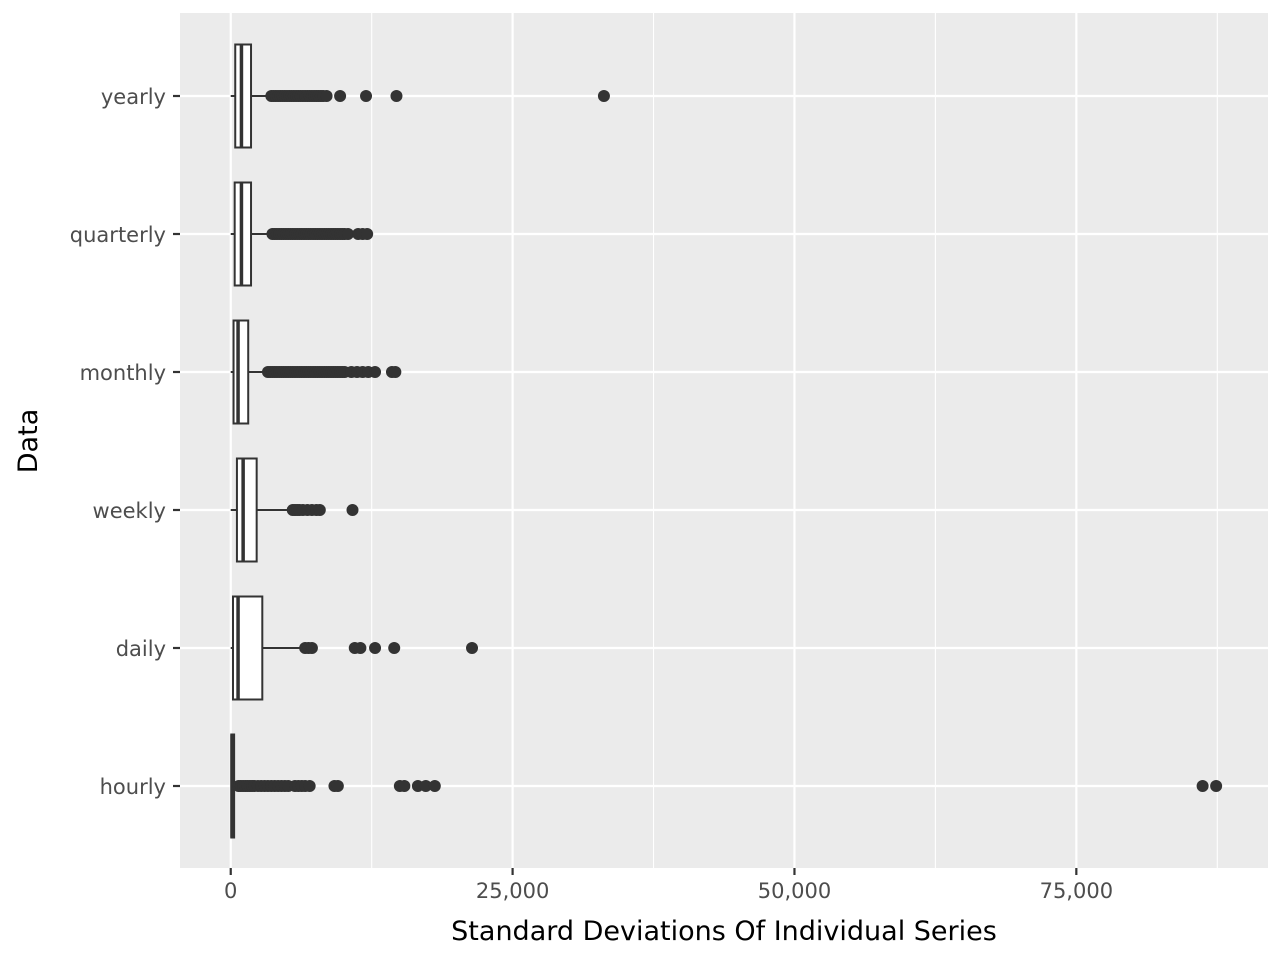  Describe the element at coordinates (230, 891) in the screenshot. I see `x-tick-label: 0` at that location.